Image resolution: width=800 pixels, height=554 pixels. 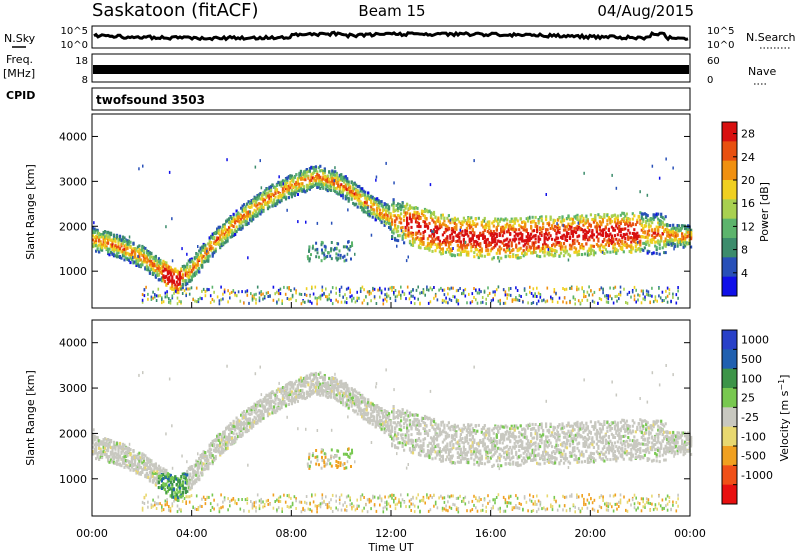 I want to click on power-y-tick-label: 2000, so click(x=73, y=226).